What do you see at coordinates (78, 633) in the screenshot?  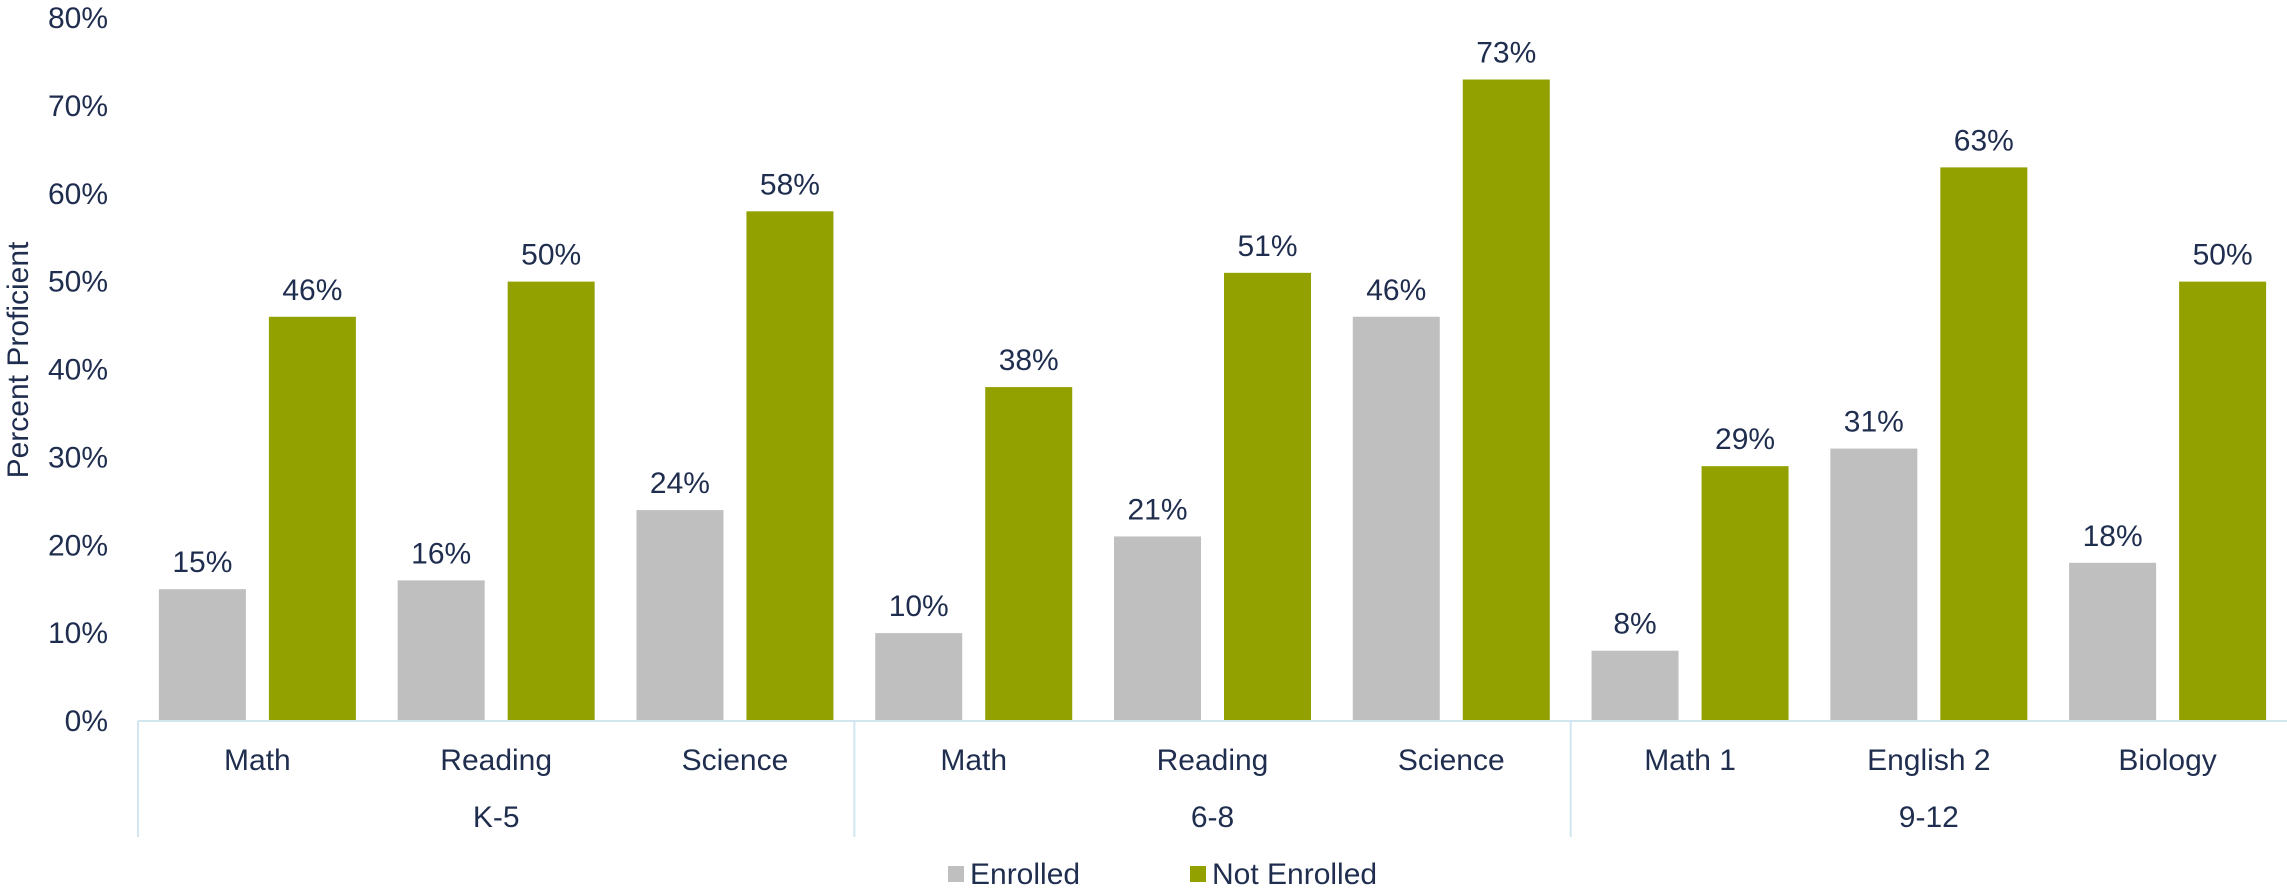 I see `y-tick-label: 10%` at bounding box center [78, 633].